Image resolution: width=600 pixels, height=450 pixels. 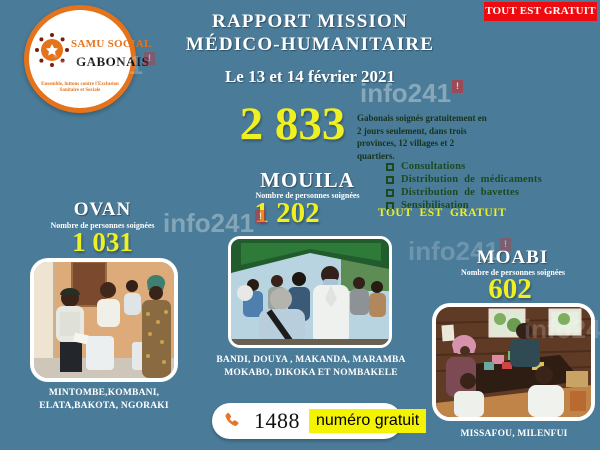 I want to click on service-label: Consultations, so click(x=433, y=166).